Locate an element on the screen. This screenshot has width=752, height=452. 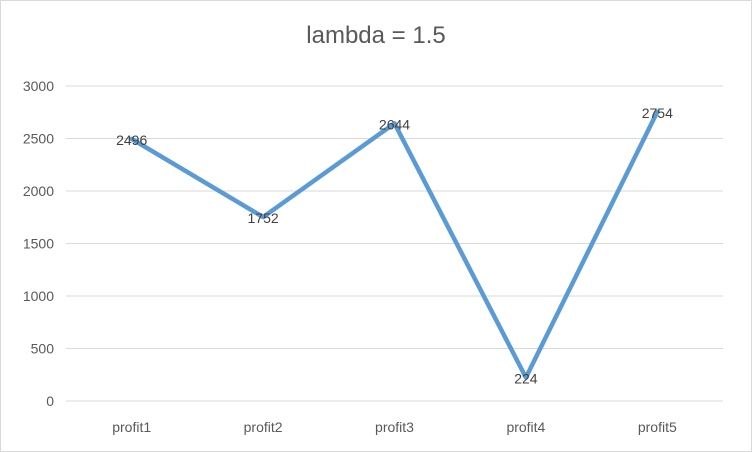
x-axis-ticks: profit1 profit2 profit3 profit4 profit5 is located at coordinates (394, 427).